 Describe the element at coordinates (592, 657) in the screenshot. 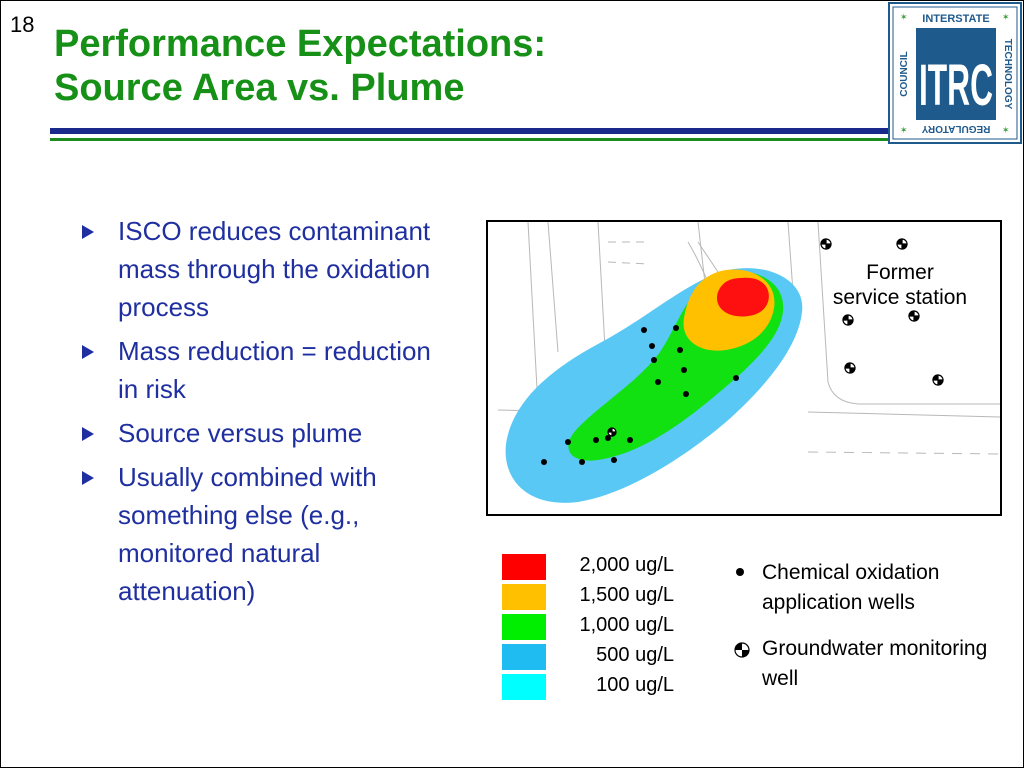

I see `legend-row: 500 ug/L` at that location.